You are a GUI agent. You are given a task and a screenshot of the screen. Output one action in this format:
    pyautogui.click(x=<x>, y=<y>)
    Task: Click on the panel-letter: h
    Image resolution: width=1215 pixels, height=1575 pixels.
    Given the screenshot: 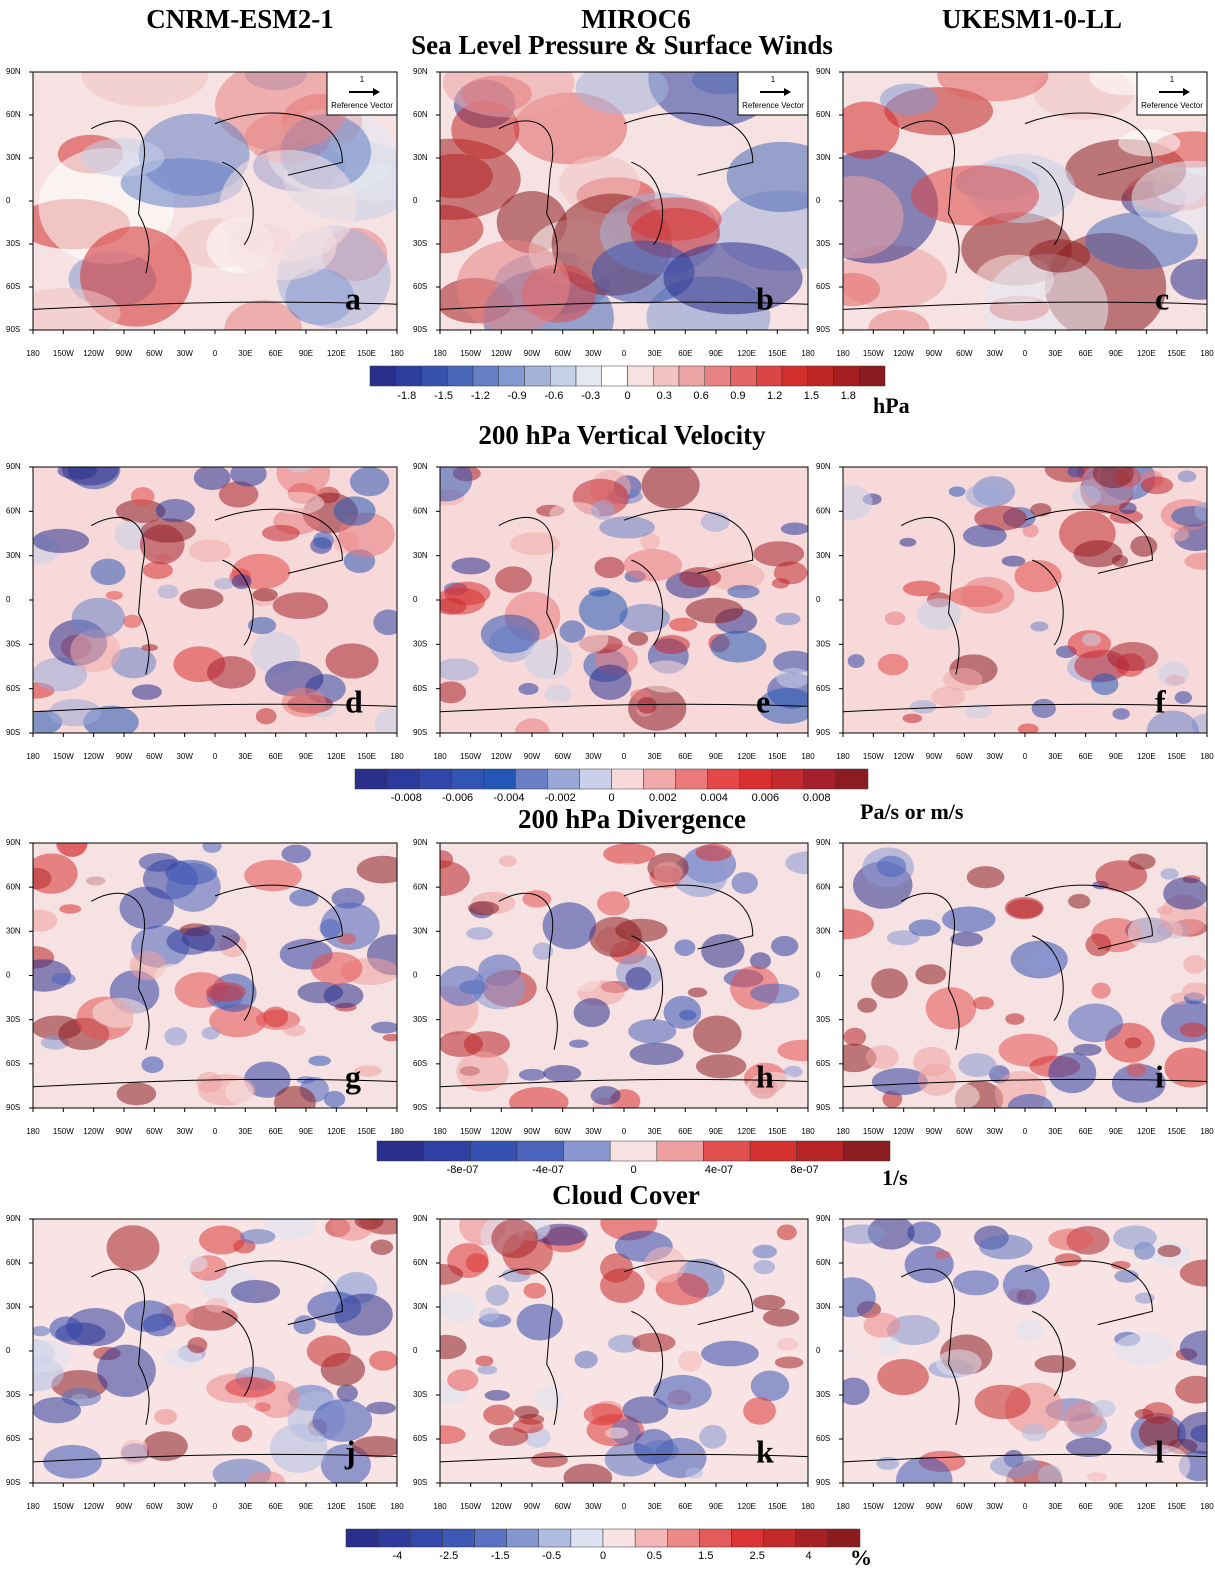 What is the action you would take?
    pyautogui.click(x=765, y=1076)
    